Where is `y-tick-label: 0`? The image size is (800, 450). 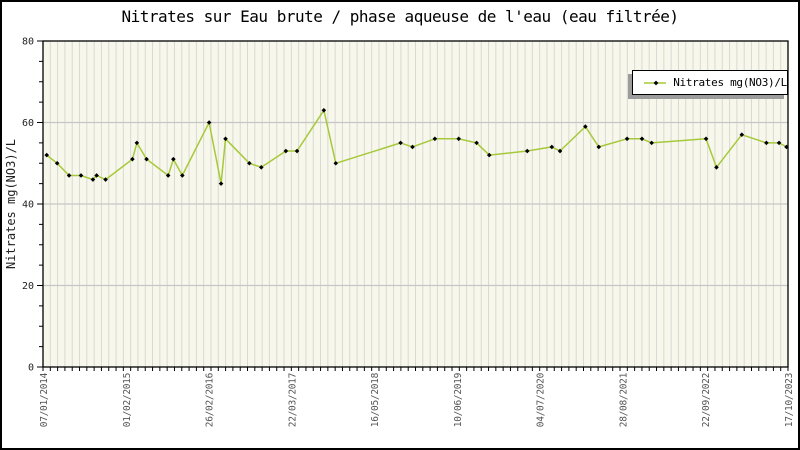
y-tick-label: 0 is located at coordinates (31, 368).